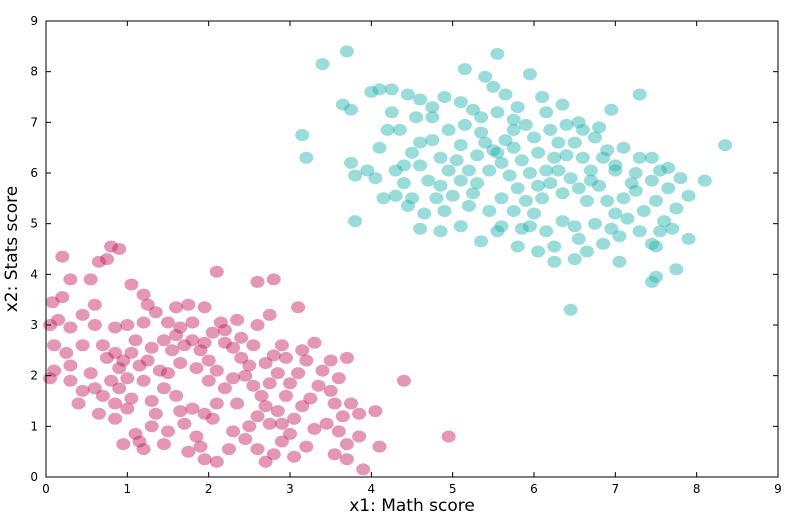 The height and width of the screenshot is (514, 800). I want to click on y-tick-label-8: 8, so click(34, 72).